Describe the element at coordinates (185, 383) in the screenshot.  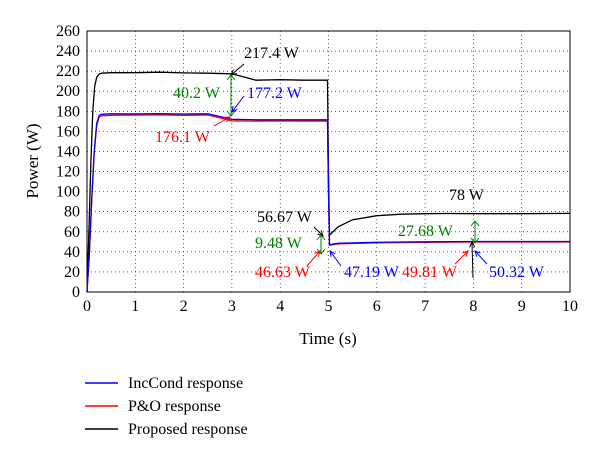
I see `legend-label-inccond: IncCond response` at that location.